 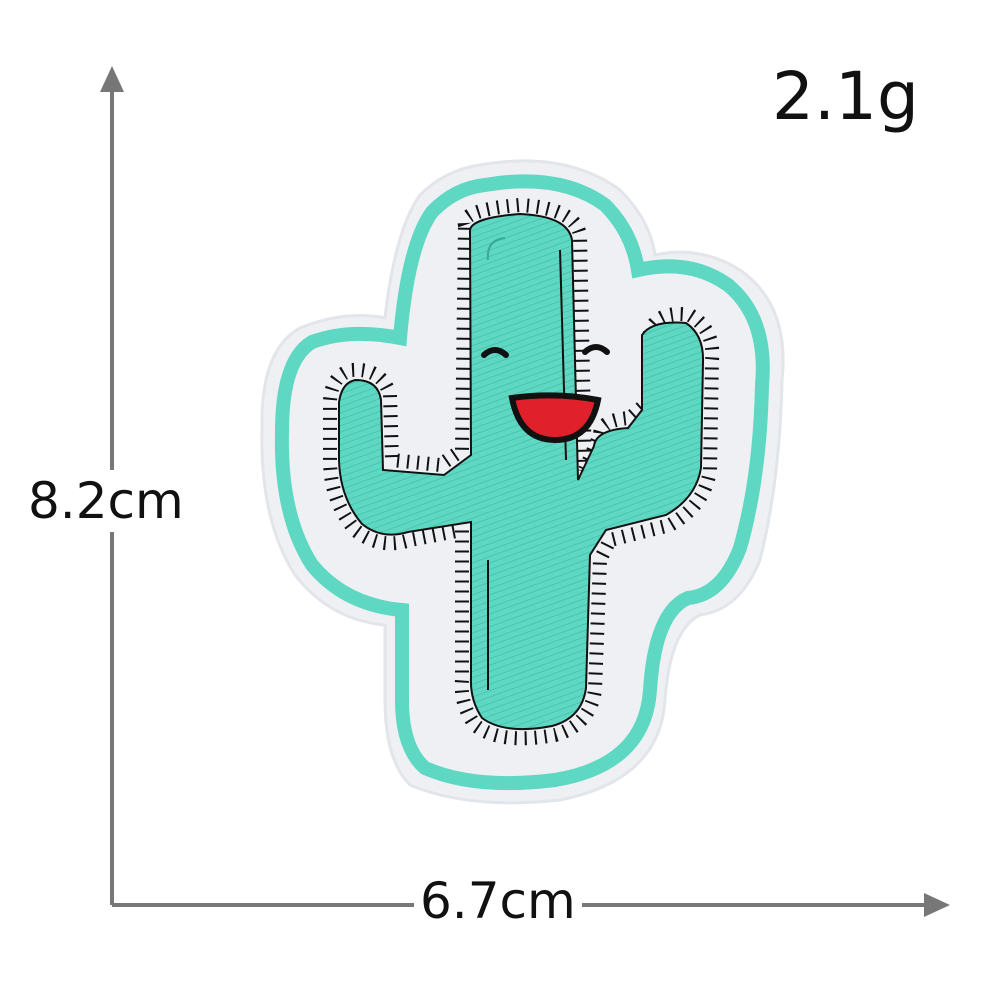 What do you see at coordinates (845, 96) in the screenshot?
I see `weight-label: 2.1g` at bounding box center [845, 96].